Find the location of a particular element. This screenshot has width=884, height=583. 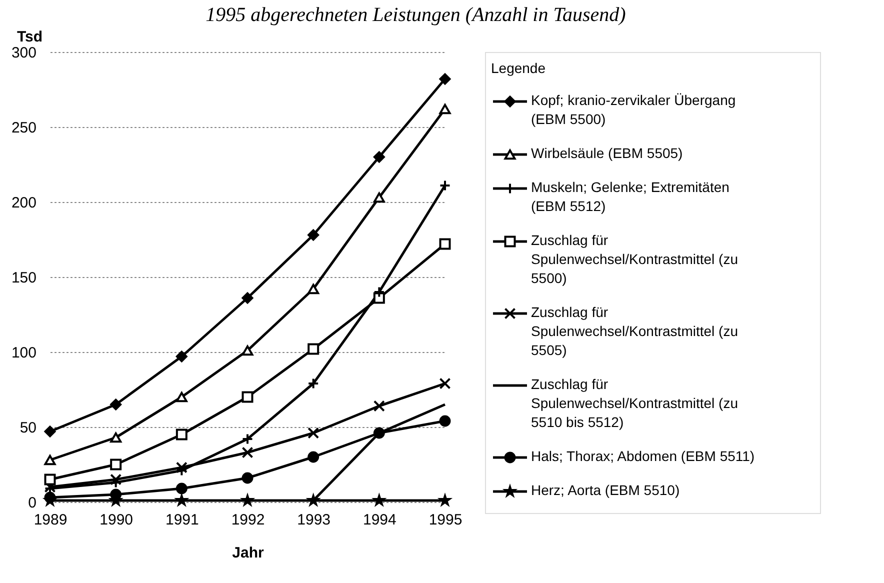

chart-title: 1995 abgerechneten Leistungen (Anzahl in Tausend) is located at coordinates (416, 15).